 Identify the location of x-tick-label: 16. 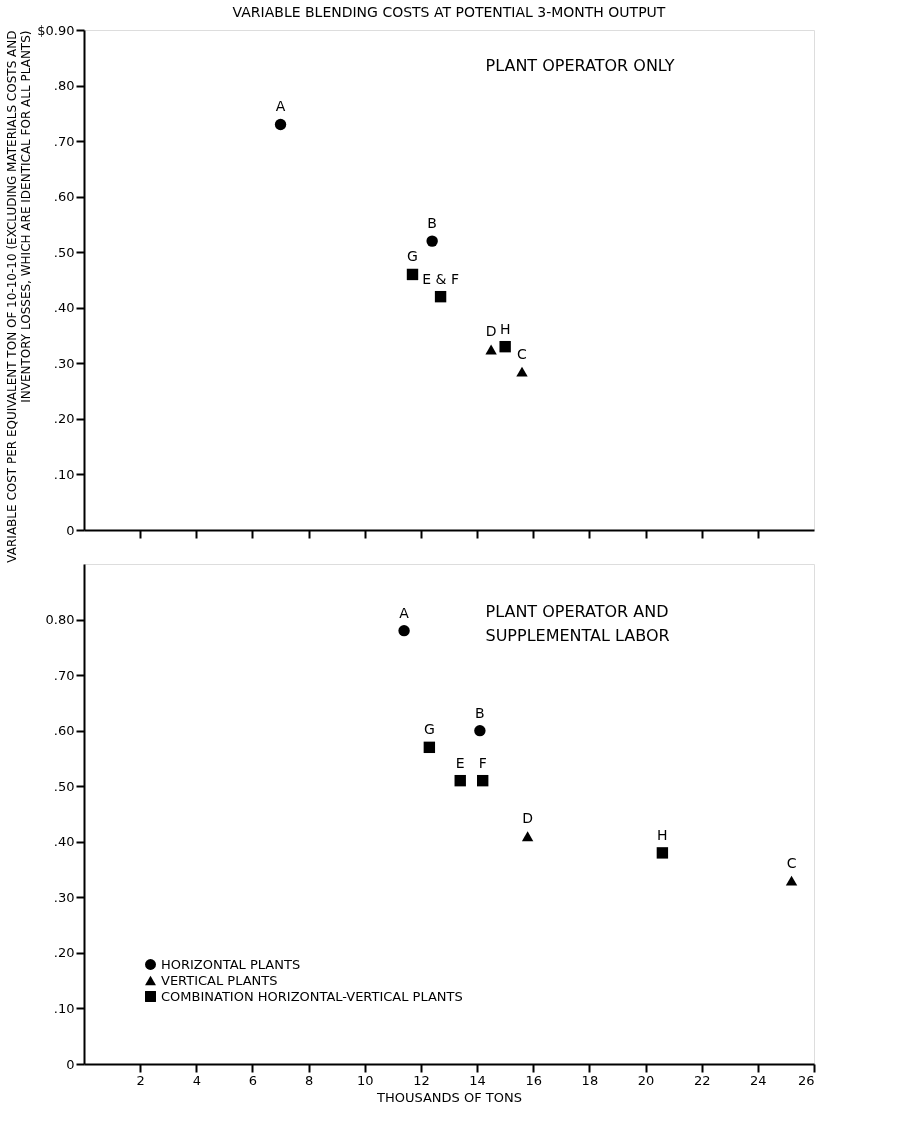
(533, 1080).